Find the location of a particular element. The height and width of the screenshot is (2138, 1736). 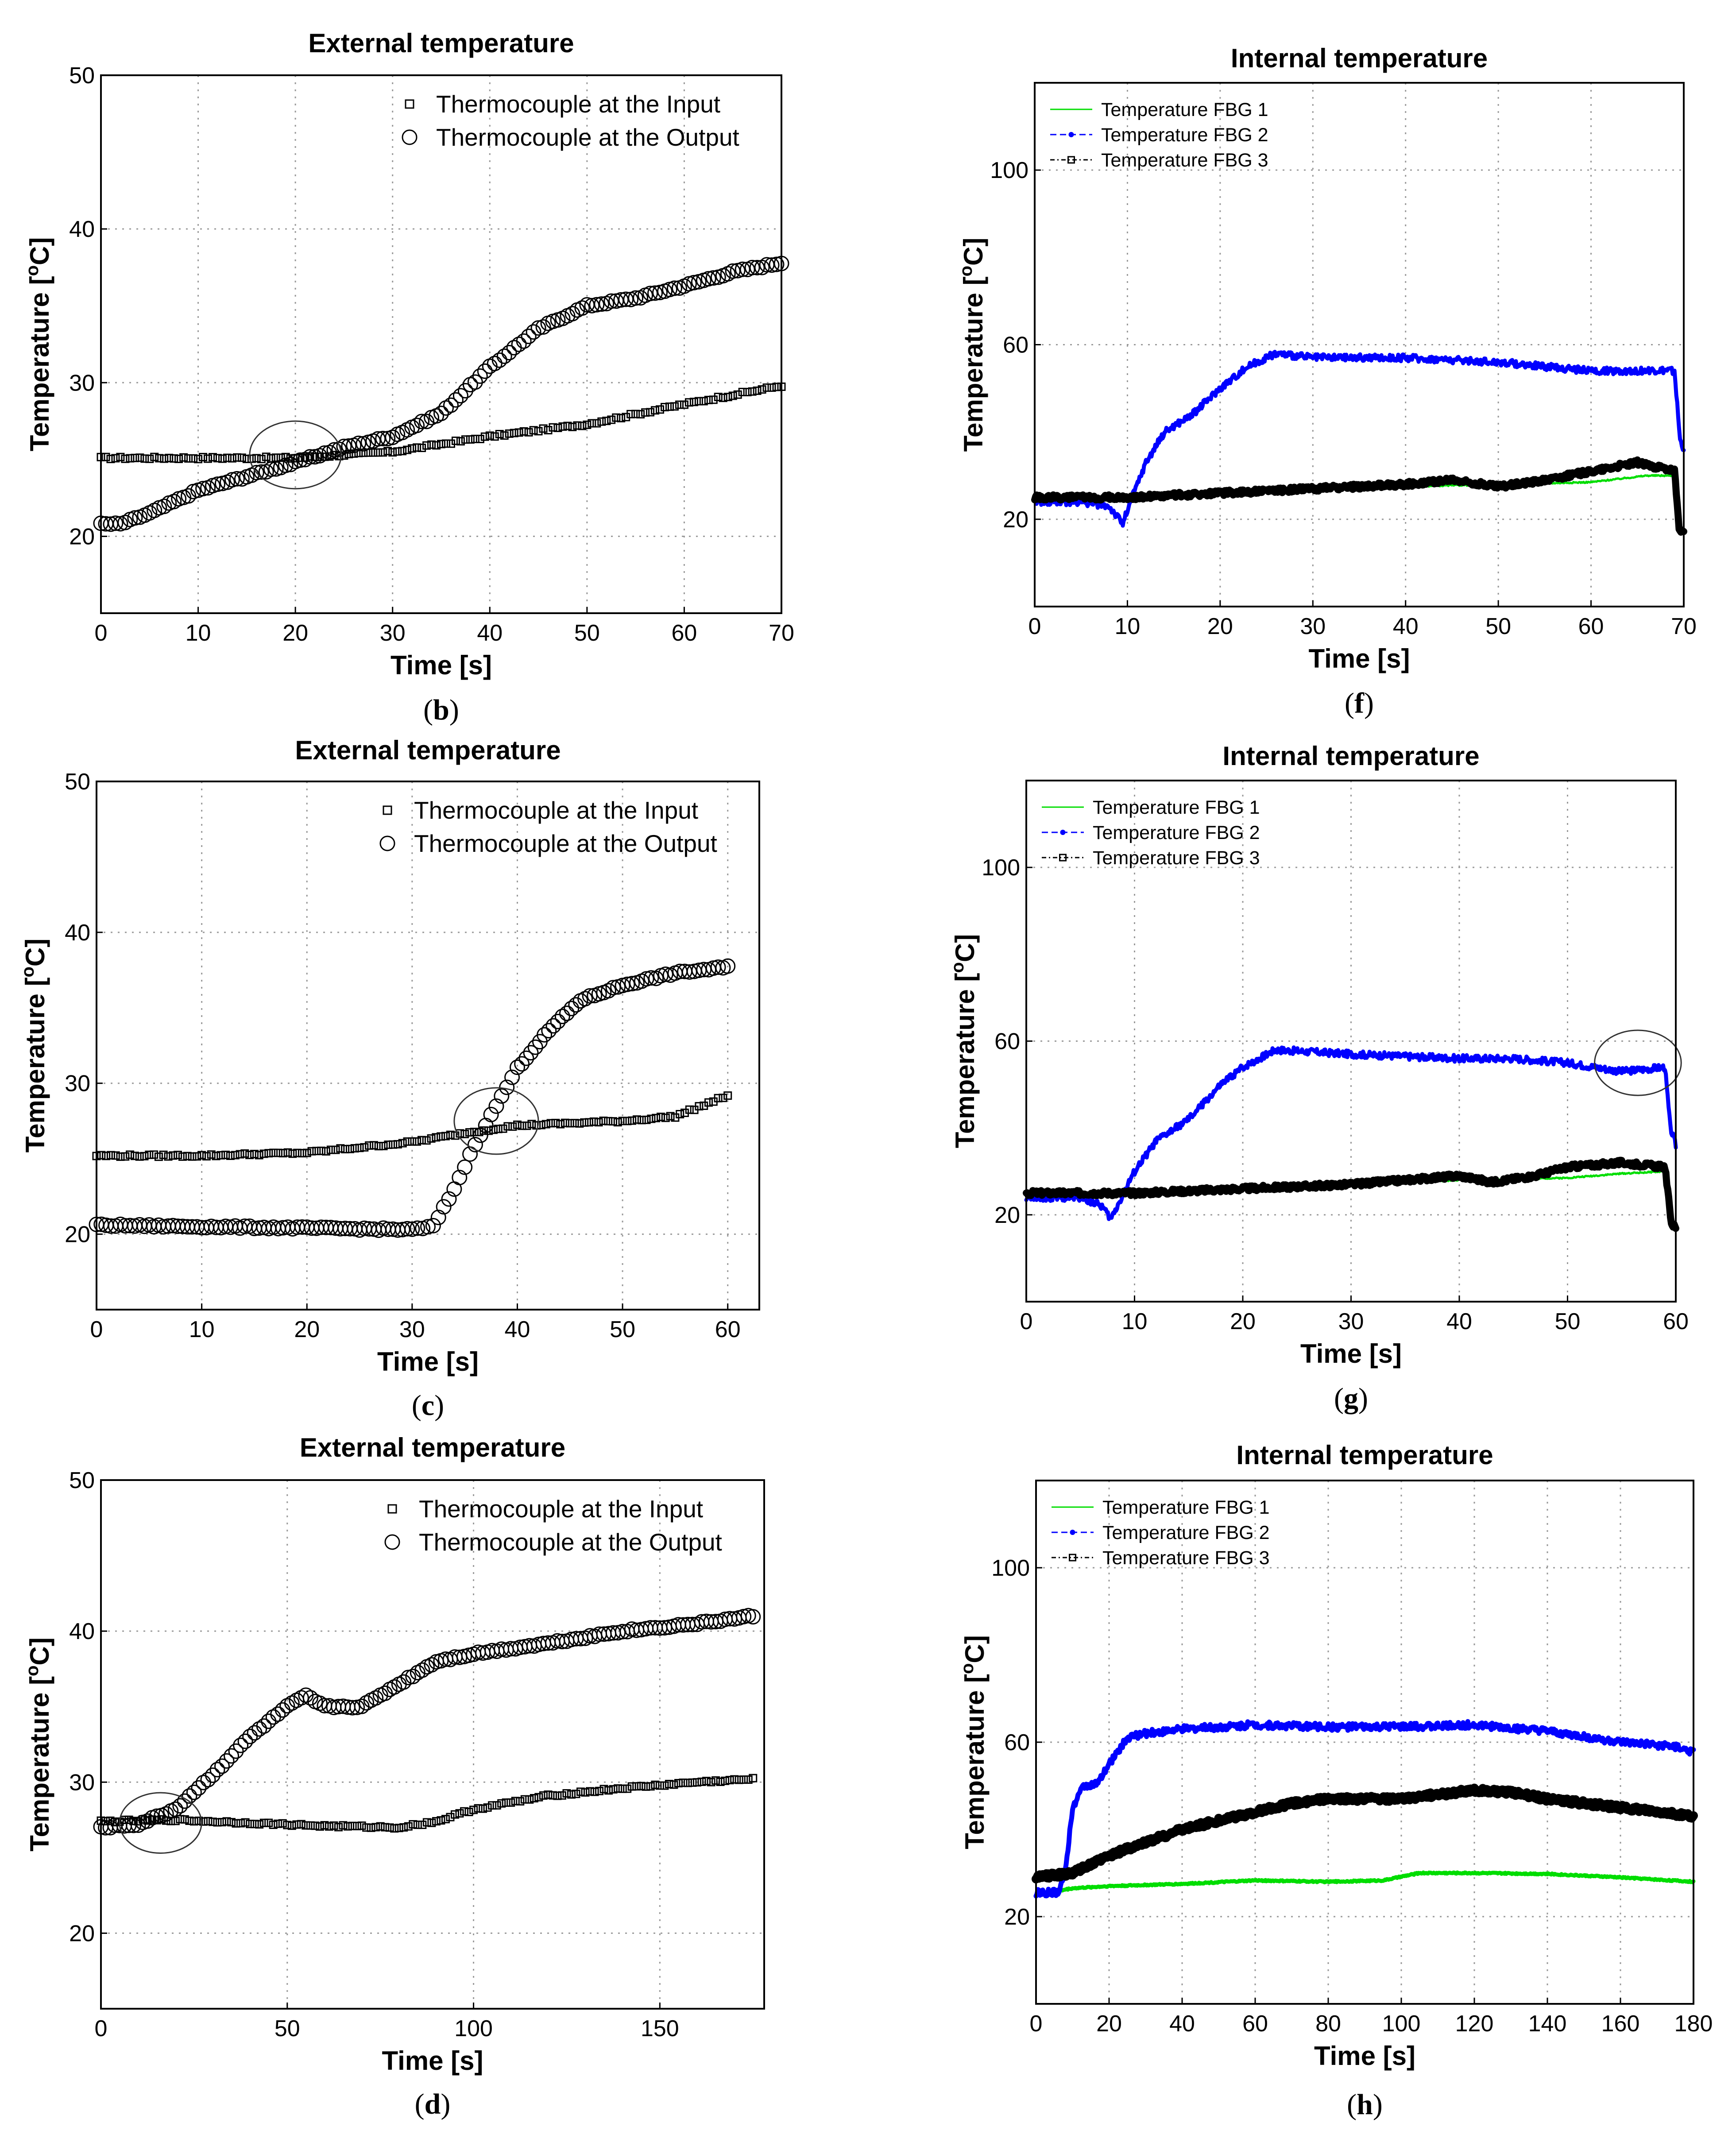

y-tick-label: 50 is located at coordinates (82, 76).